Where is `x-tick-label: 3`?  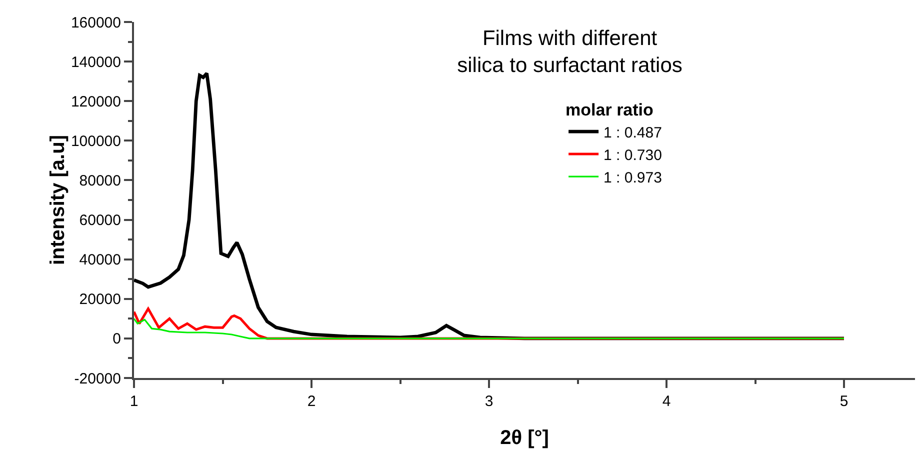
x-tick-label: 3 is located at coordinates (489, 401).